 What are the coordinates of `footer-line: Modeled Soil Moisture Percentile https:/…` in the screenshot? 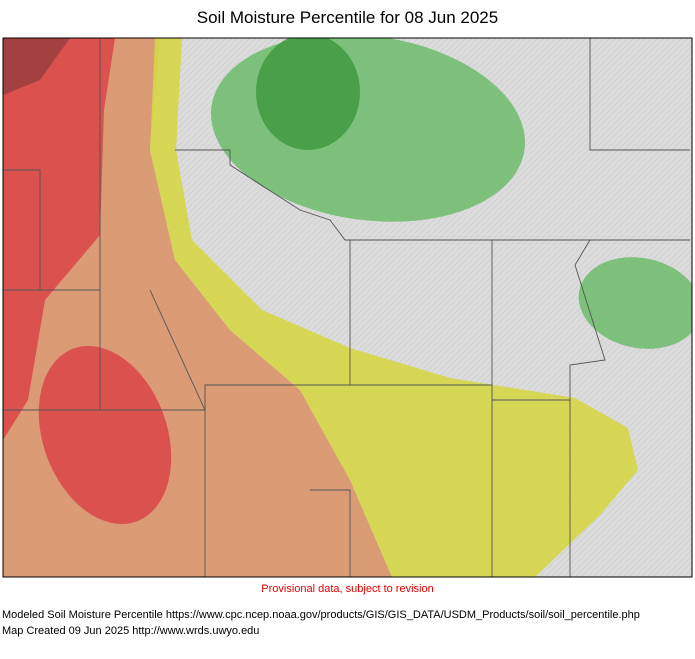 It's located at (321, 615).